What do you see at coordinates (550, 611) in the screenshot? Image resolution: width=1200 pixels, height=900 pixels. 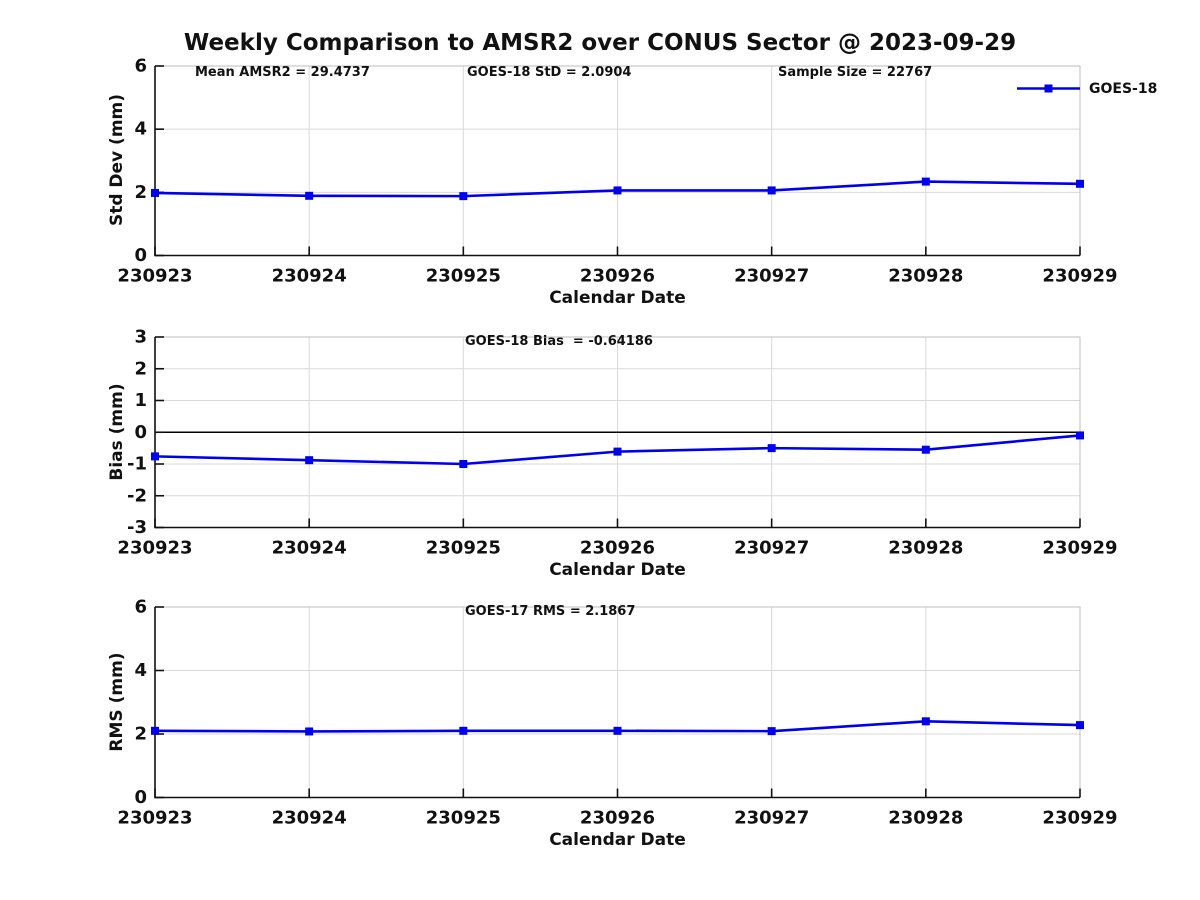 I see `goes17-rms-annotation: GOES-17 RMS = 2.1867` at bounding box center [550, 611].